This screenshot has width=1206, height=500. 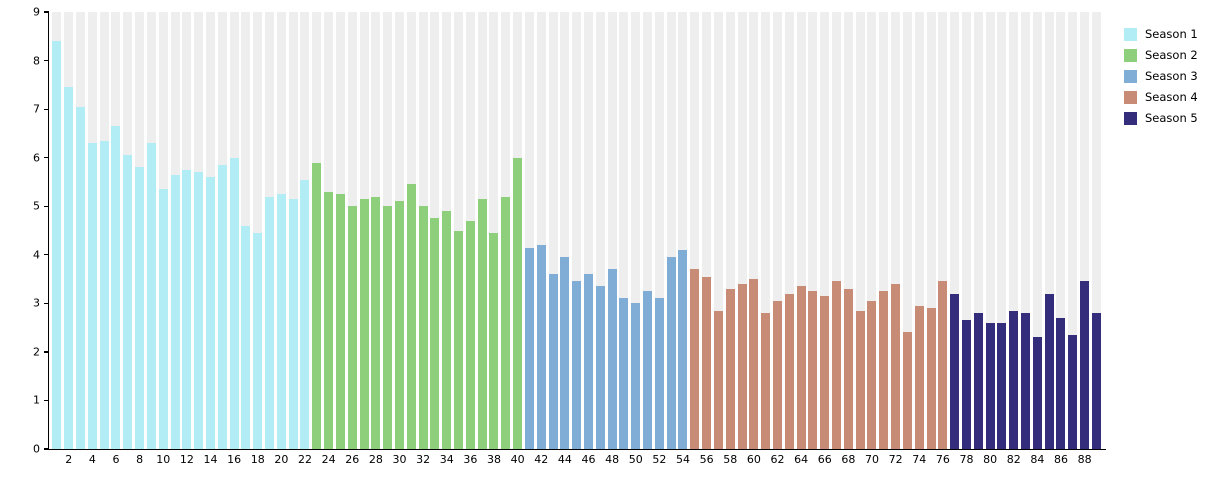 What do you see at coordinates (825, 238) in the screenshot?
I see `episode-slot-66: 66` at bounding box center [825, 238].